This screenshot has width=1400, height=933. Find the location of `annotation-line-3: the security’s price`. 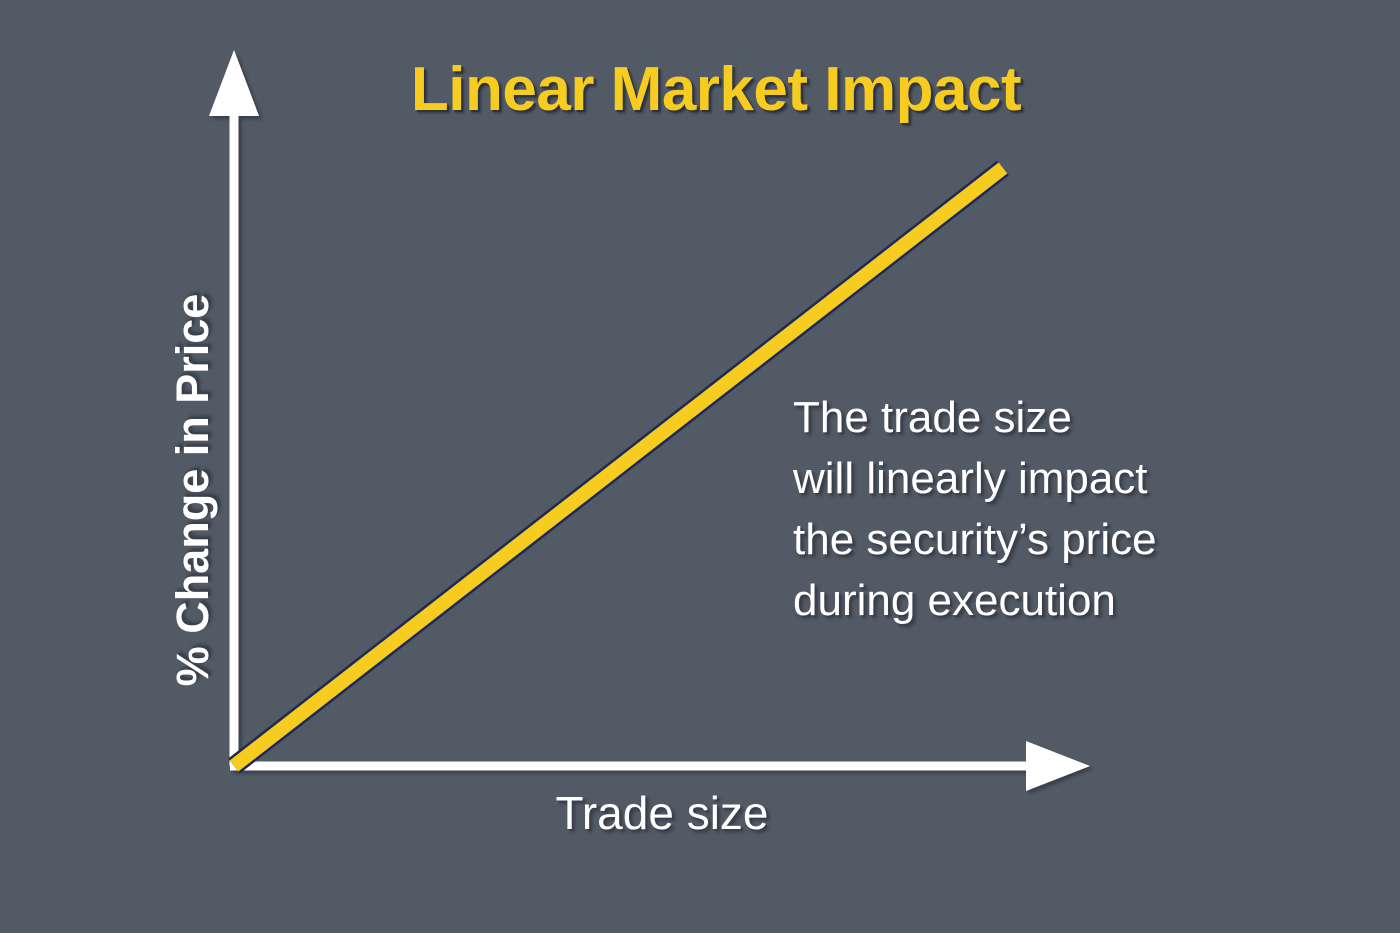

annotation-line-3: the security’s price is located at coordinates (975, 539).